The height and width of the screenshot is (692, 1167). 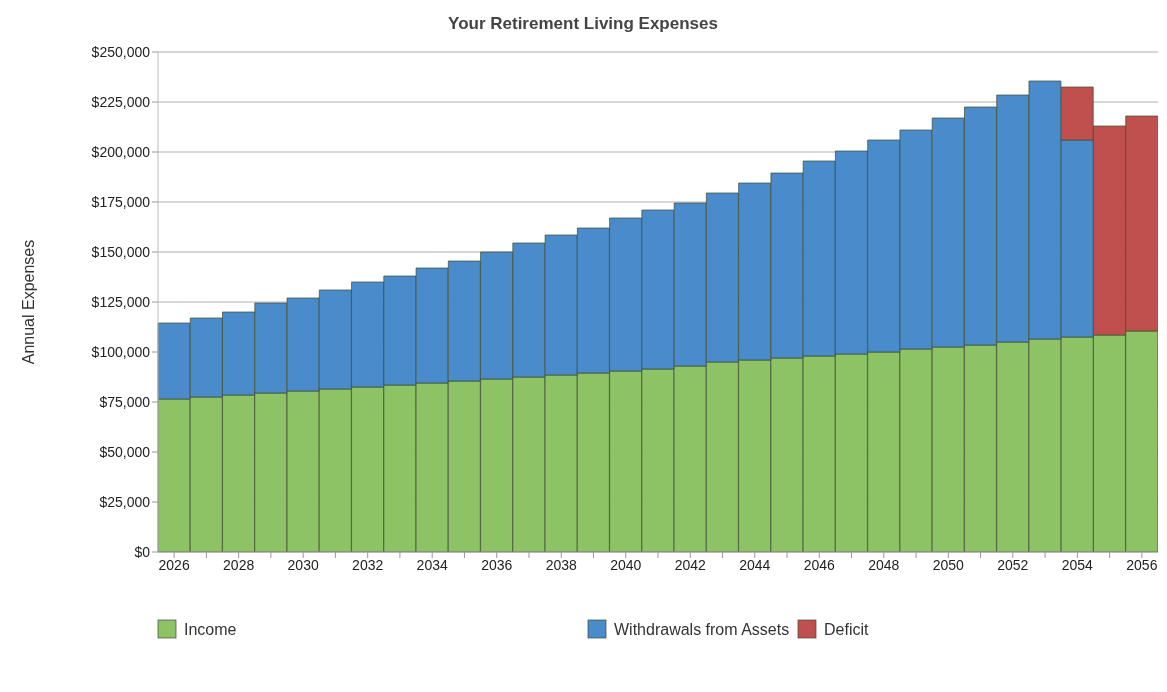 What do you see at coordinates (121, 351) in the screenshot?
I see `y-tick-label: $100,000` at bounding box center [121, 351].